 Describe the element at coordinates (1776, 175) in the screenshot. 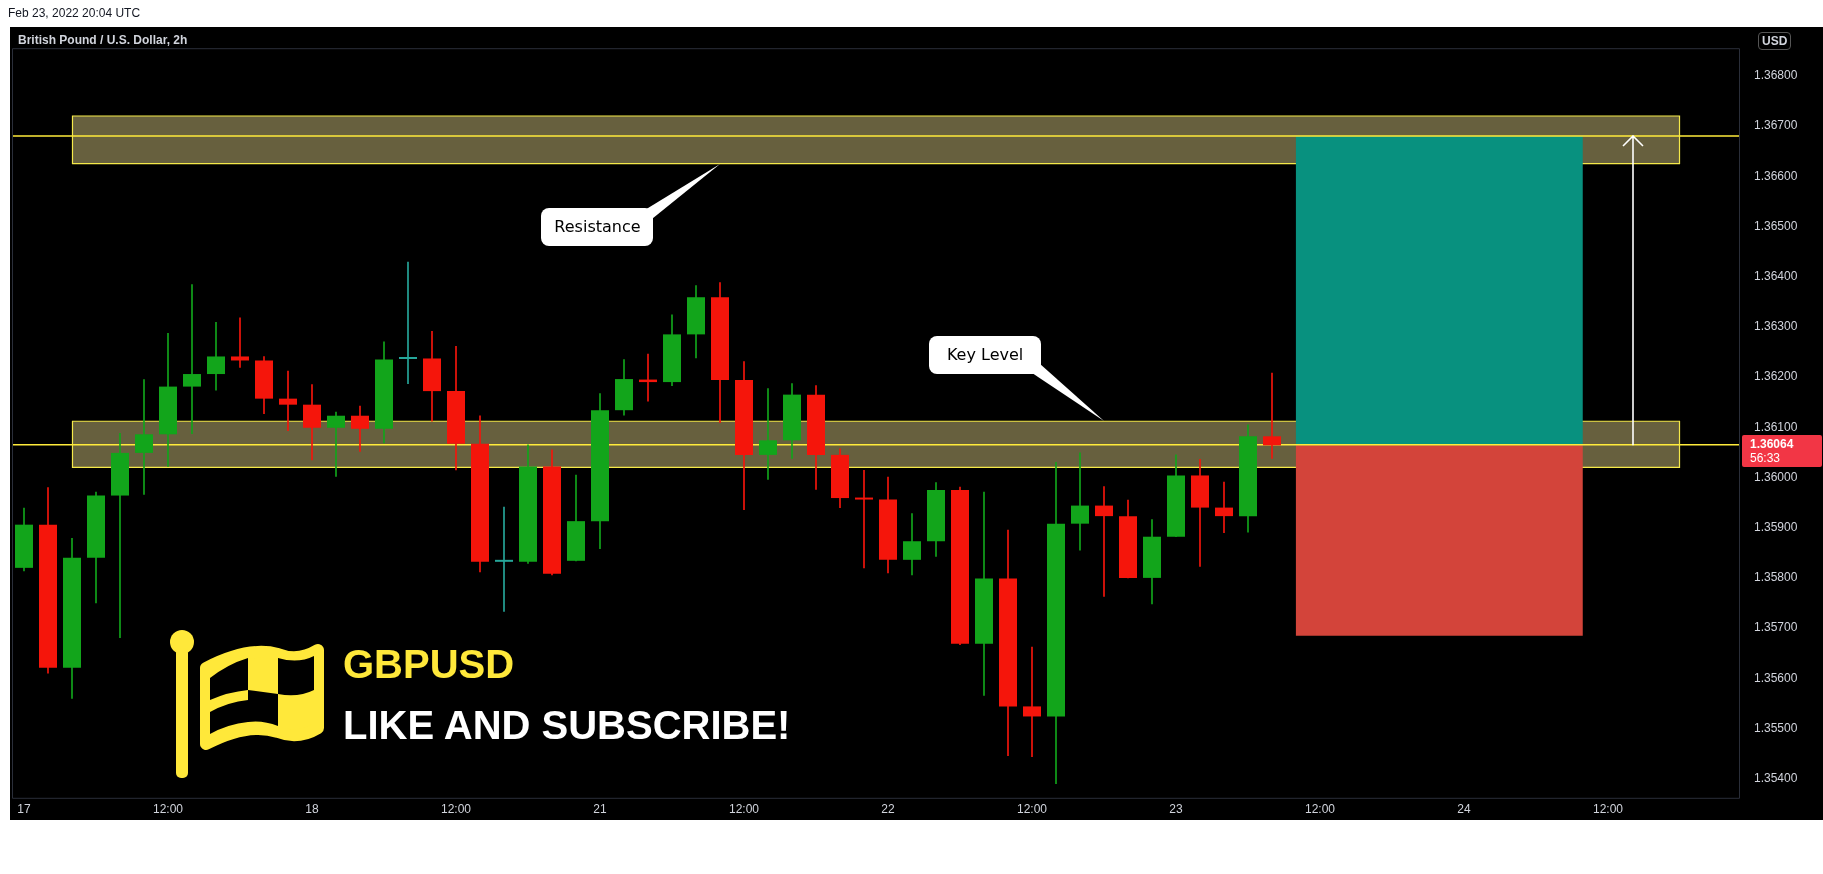

I see `y-tick-label: 1.36600` at that location.